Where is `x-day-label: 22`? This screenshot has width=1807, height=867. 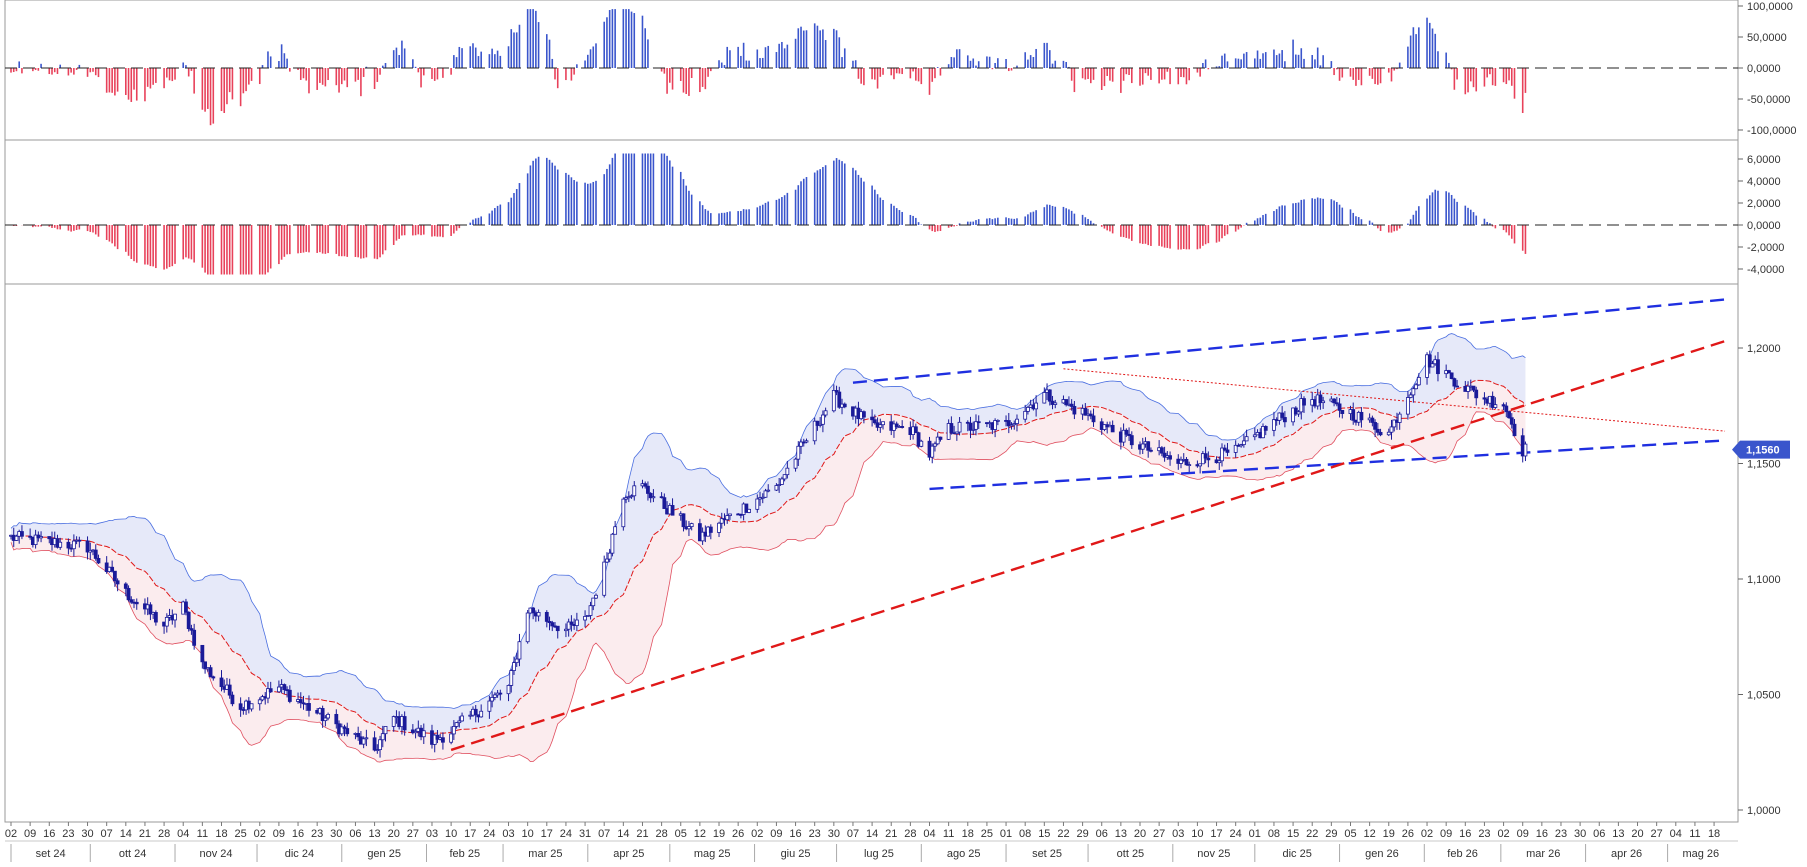
x-day-label: 22 is located at coordinates (1312, 834).